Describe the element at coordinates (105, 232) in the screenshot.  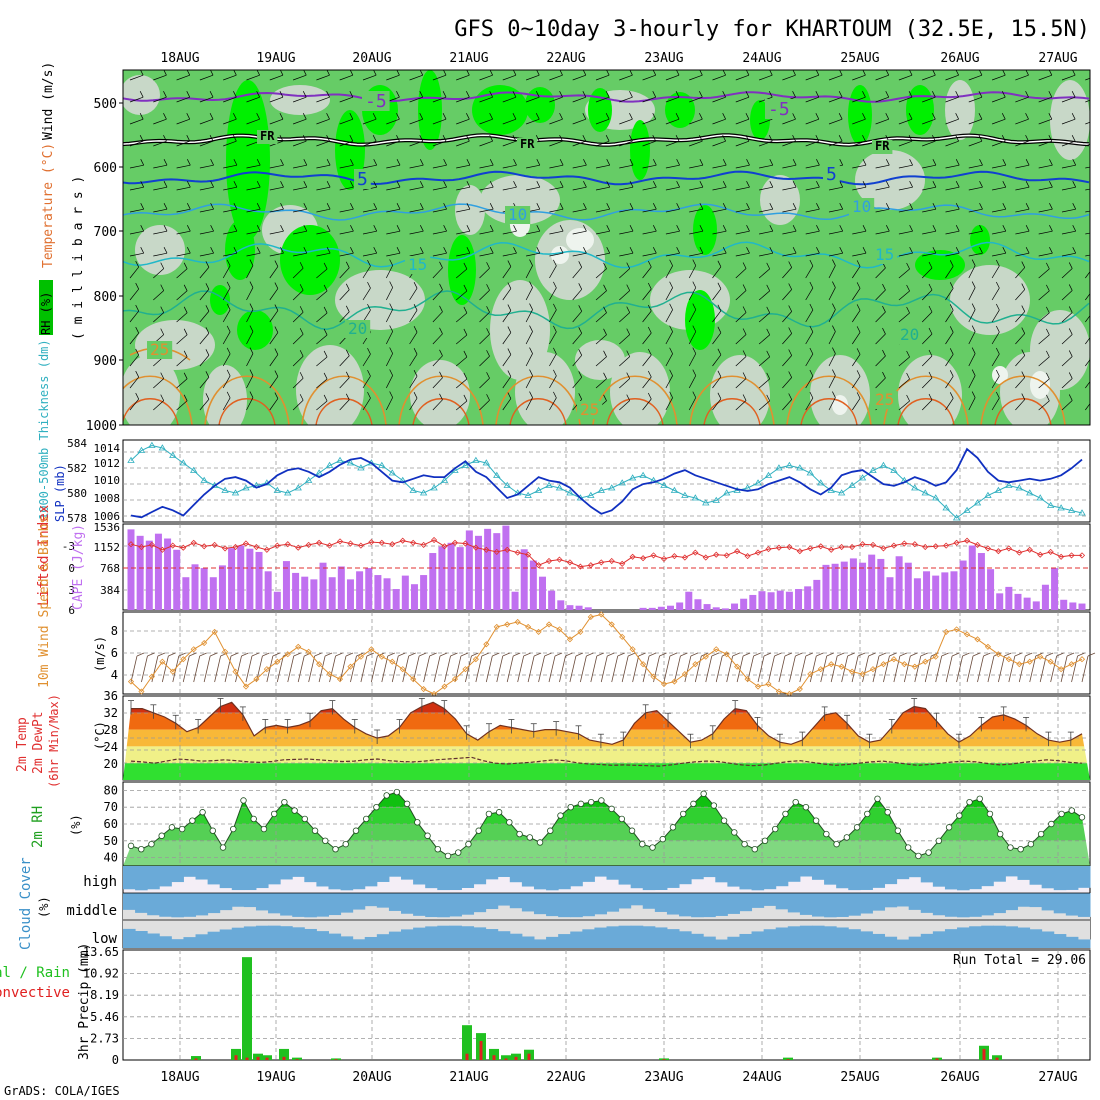
I see `pressure-tick-label: 700` at that location.